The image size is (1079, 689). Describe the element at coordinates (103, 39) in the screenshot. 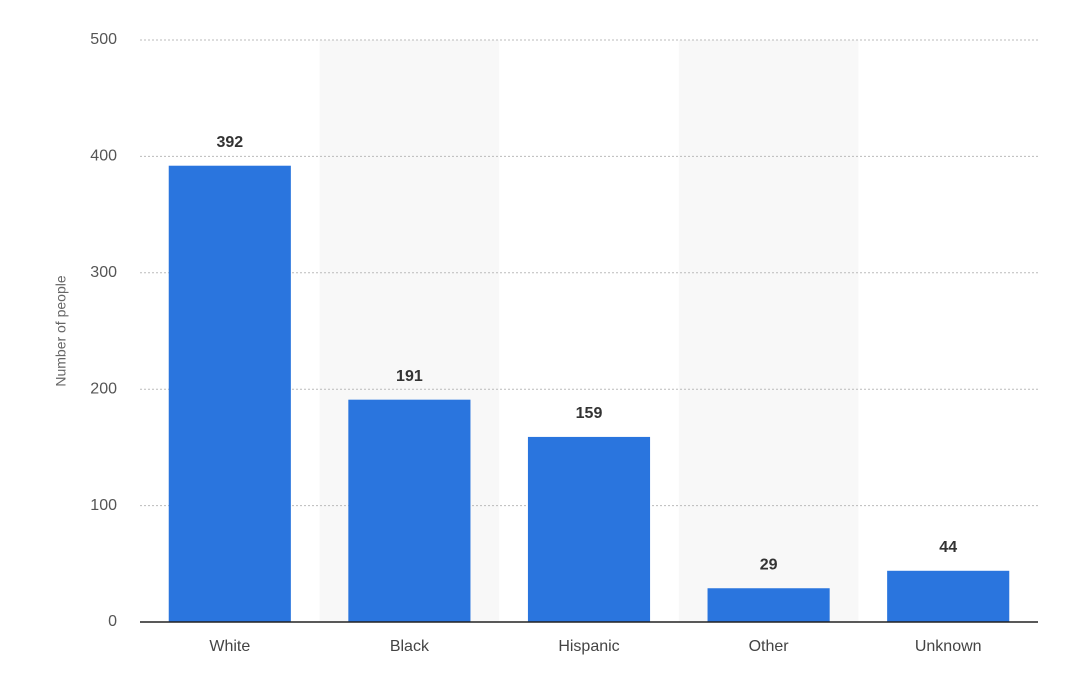

I see `y-tick-label: 500` at that location.